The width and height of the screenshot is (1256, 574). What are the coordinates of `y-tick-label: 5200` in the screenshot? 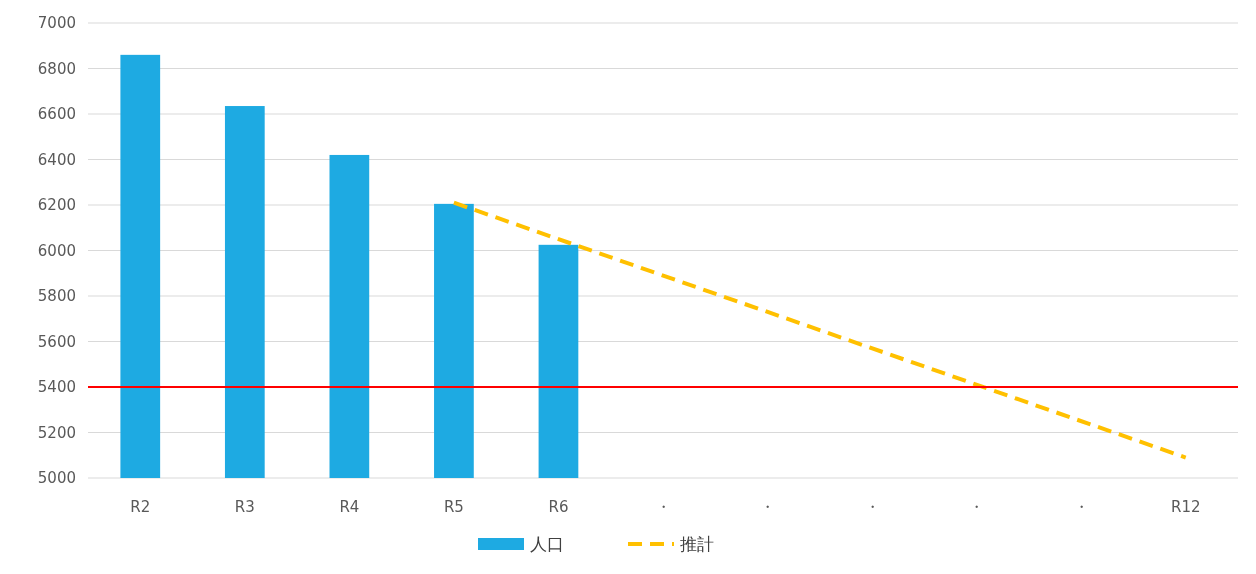 It's located at (56, 432).